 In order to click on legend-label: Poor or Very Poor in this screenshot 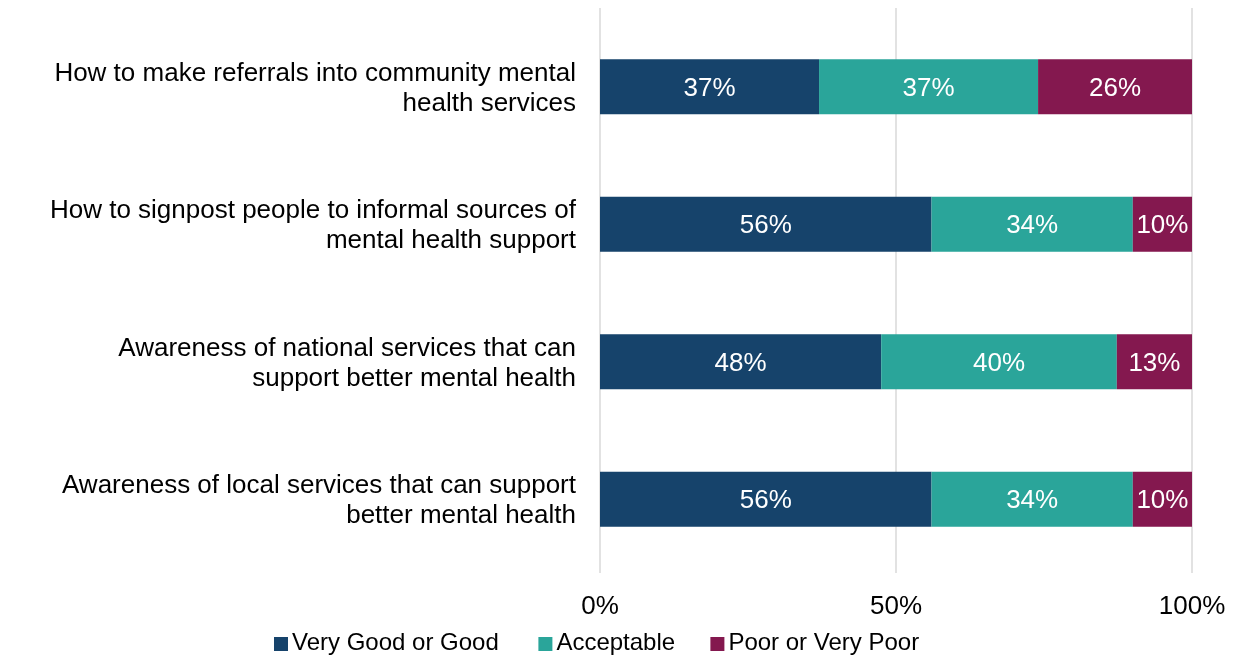, I will do `click(824, 641)`.